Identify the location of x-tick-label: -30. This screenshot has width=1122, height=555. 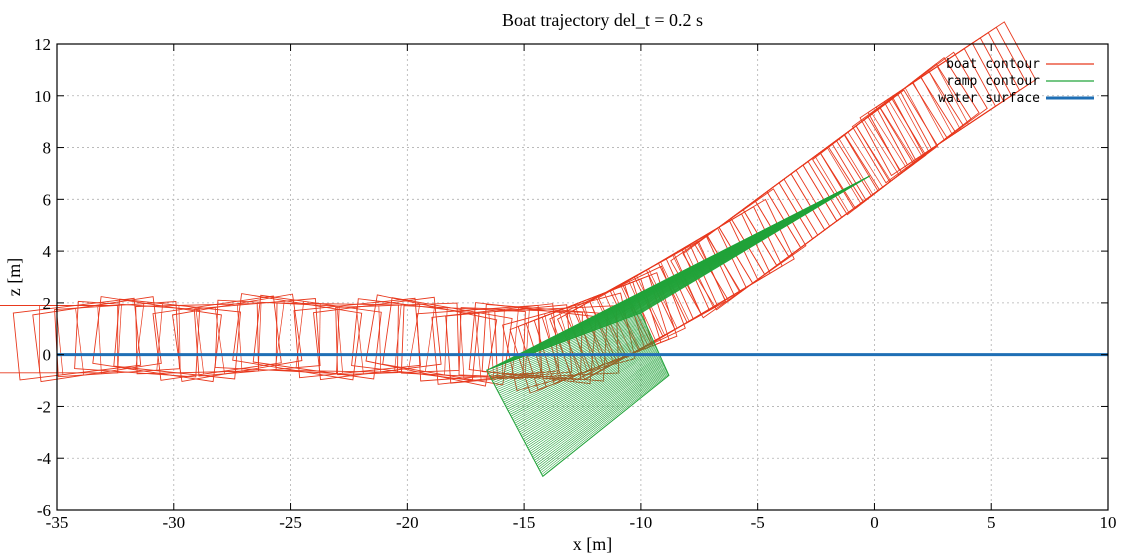
(173, 522).